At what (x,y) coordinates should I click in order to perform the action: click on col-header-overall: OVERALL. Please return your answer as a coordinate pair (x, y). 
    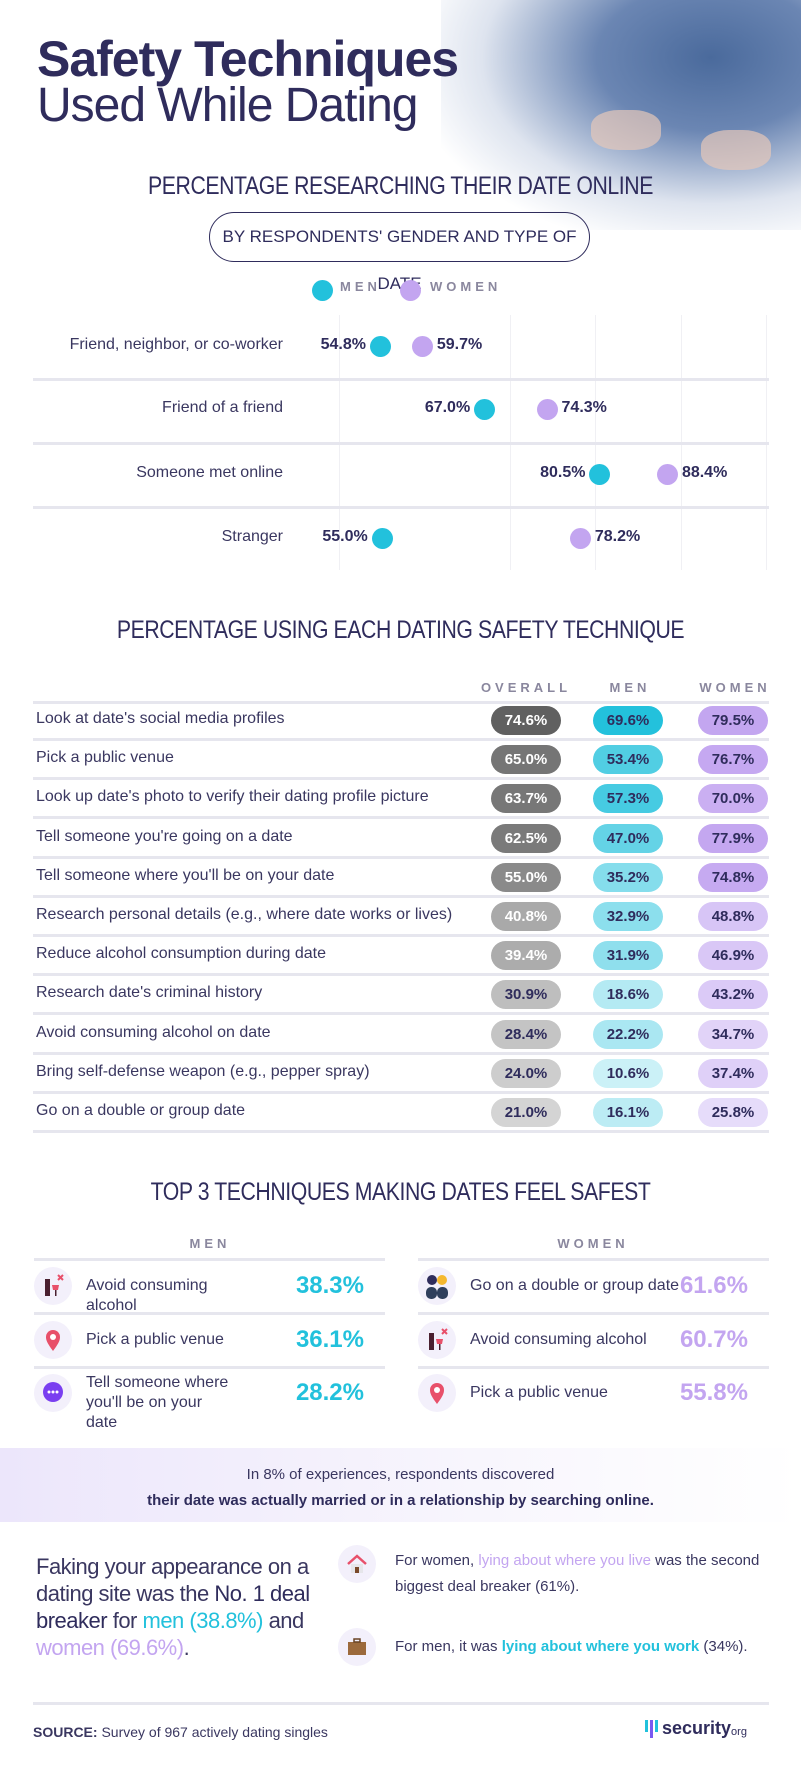
    Looking at the image, I should click on (526, 687).